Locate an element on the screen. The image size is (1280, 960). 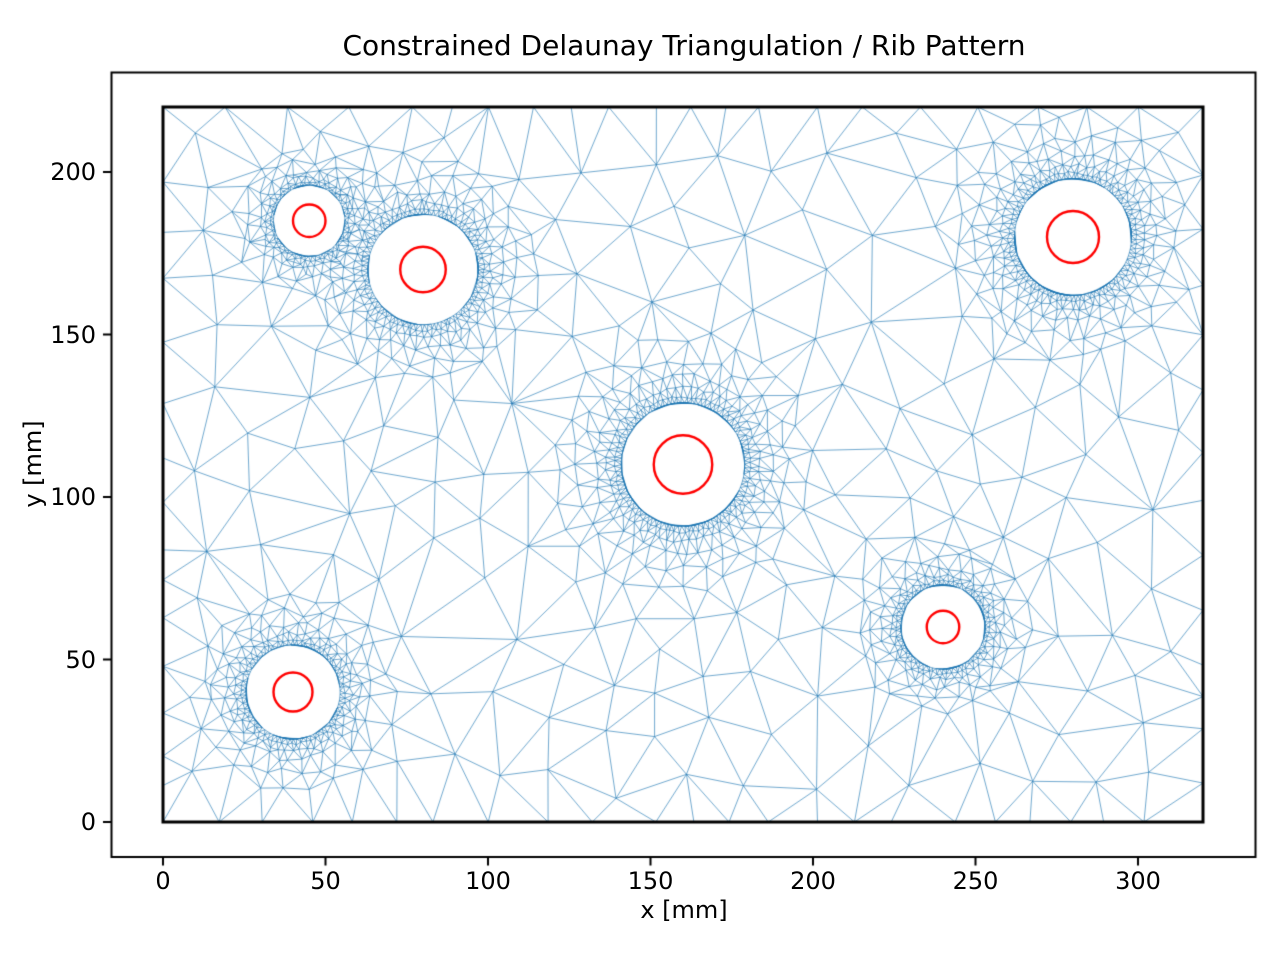
x-axis-label: x [mm] is located at coordinates (684, 910).